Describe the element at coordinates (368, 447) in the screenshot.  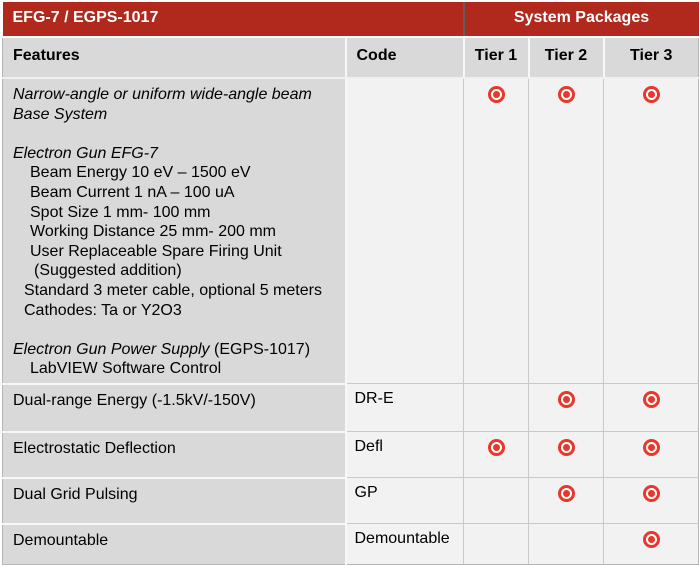
I see `code-label: Defl` at that location.